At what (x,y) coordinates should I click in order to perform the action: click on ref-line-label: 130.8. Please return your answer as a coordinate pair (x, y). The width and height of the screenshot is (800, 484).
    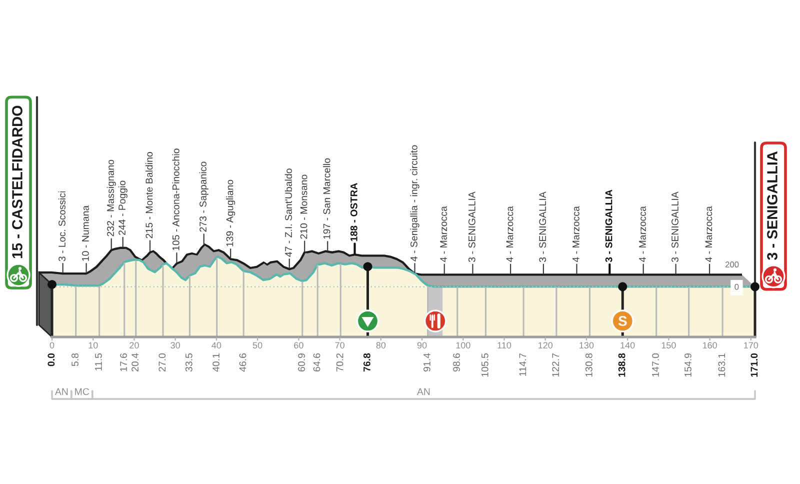
    Looking at the image, I should click on (588, 365).